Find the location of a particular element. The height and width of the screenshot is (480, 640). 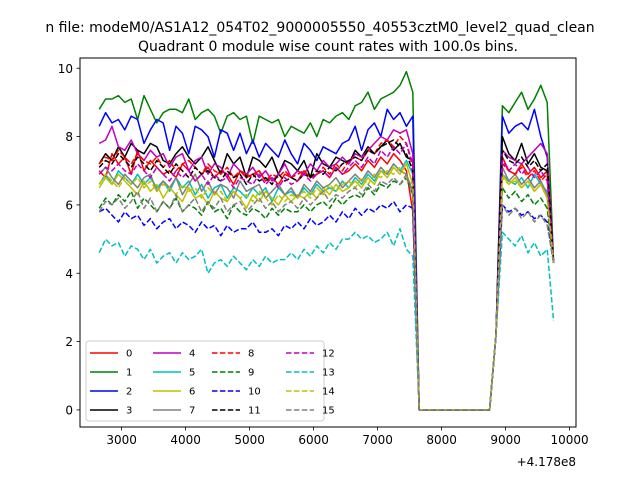

x-tick-label: 10000 is located at coordinates (570, 440).